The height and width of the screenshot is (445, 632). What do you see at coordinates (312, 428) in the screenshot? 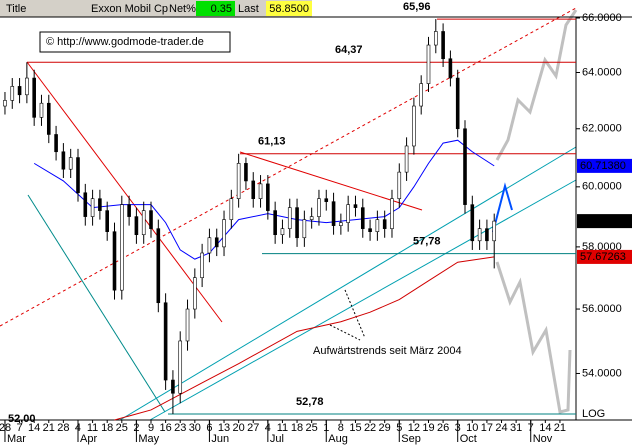
I see `x-tick-label: 25` at bounding box center [312, 428].